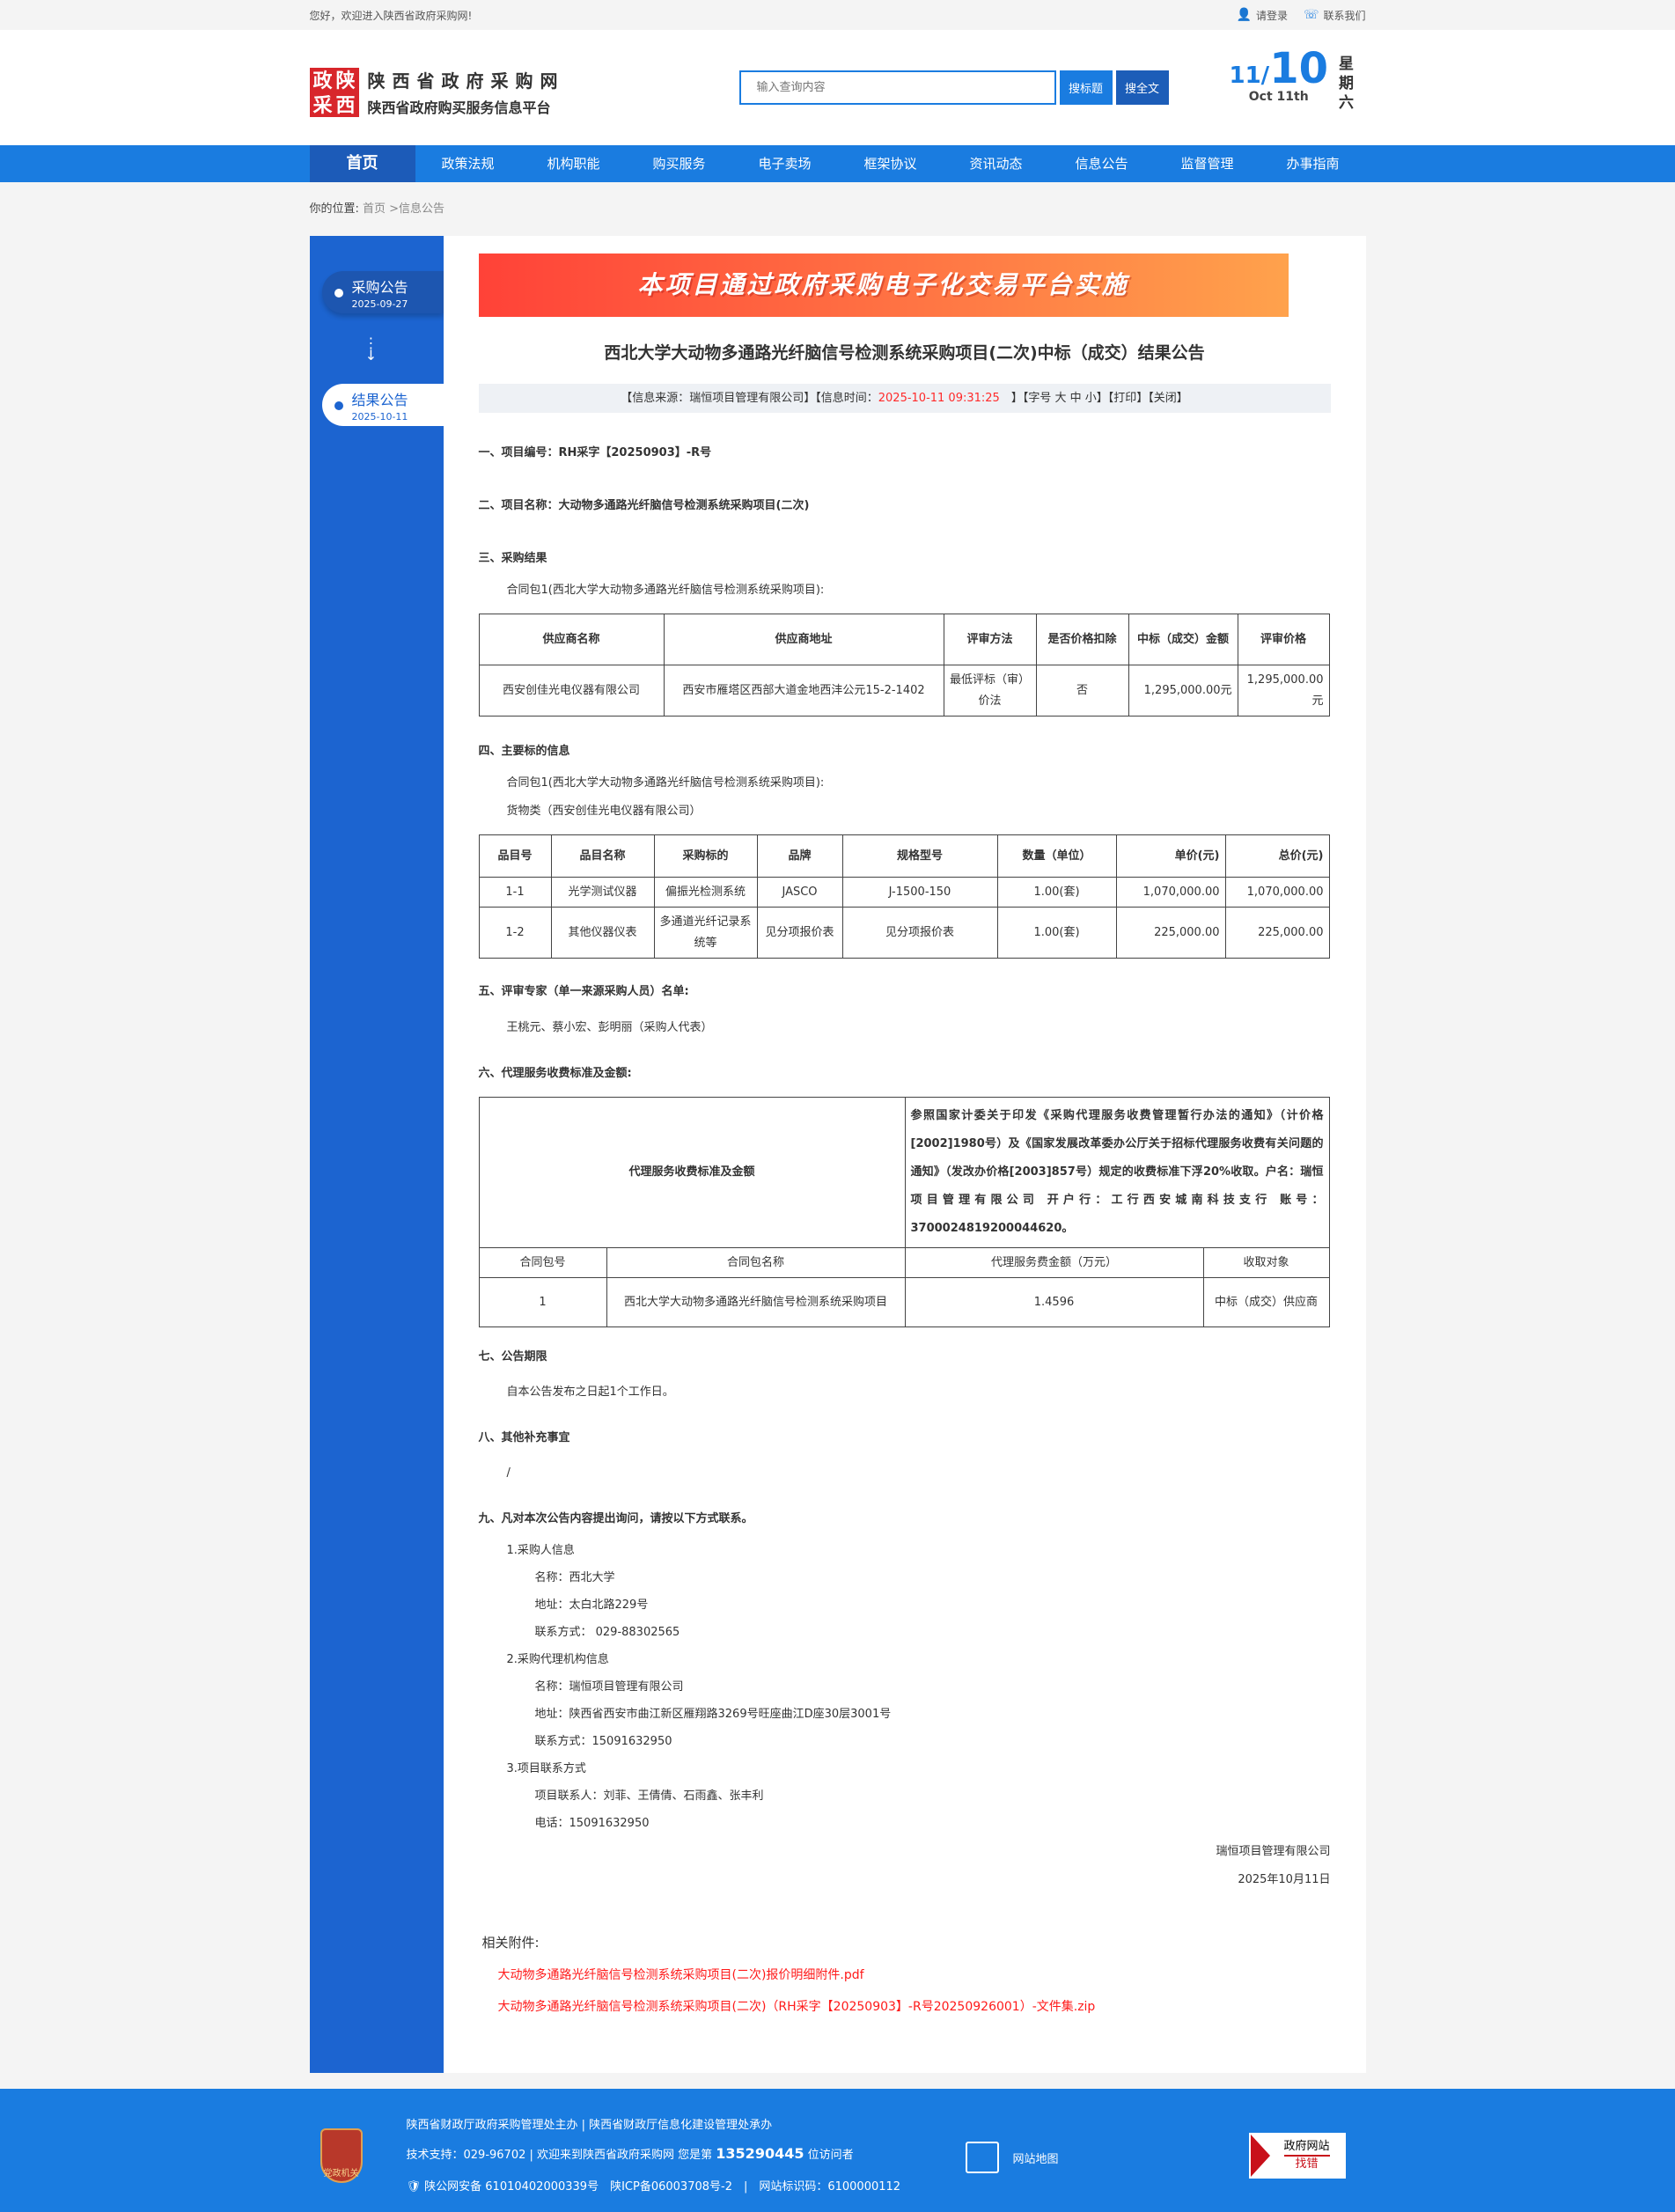 The width and height of the screenshot is (1675, 2212). Describe the element at coordinates (334, 92) in the screenshot. I see `logo-seal: 政陕采西` at that location.